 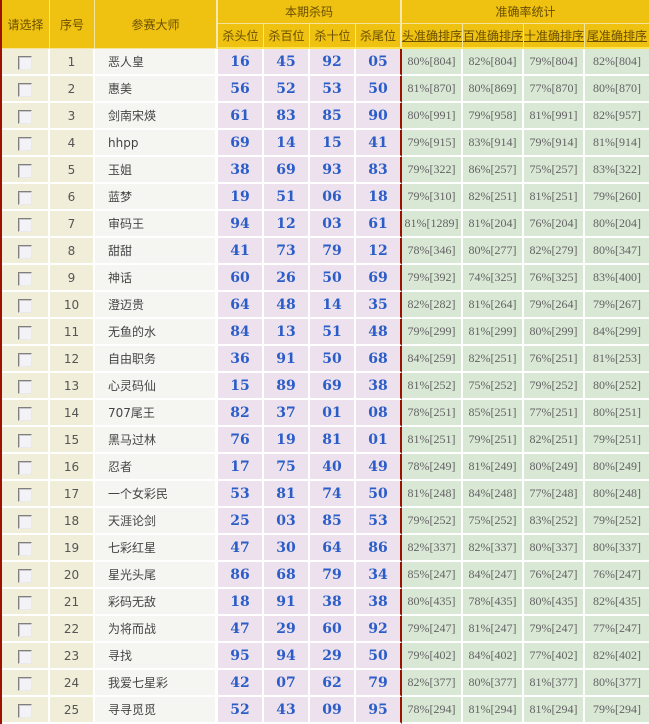 What do you see at coordinates (379, 224) in the screenshot?
I see `kill-tail-cell: 61` at bounding box center [379, 224].